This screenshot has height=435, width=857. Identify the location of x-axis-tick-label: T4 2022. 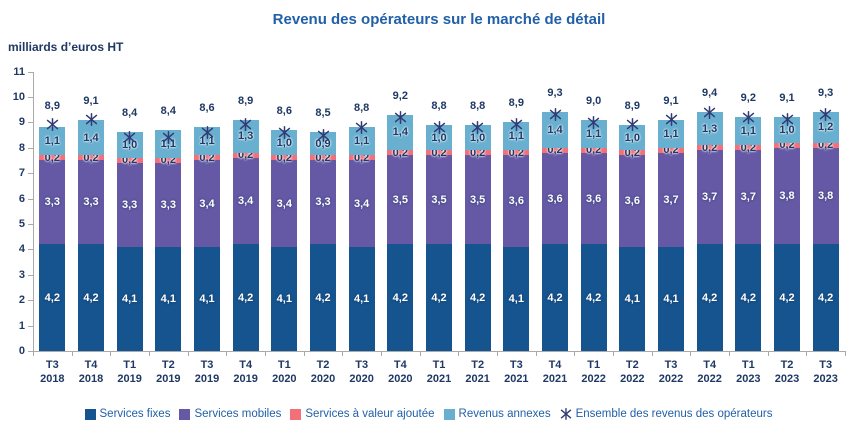
(709, 372).